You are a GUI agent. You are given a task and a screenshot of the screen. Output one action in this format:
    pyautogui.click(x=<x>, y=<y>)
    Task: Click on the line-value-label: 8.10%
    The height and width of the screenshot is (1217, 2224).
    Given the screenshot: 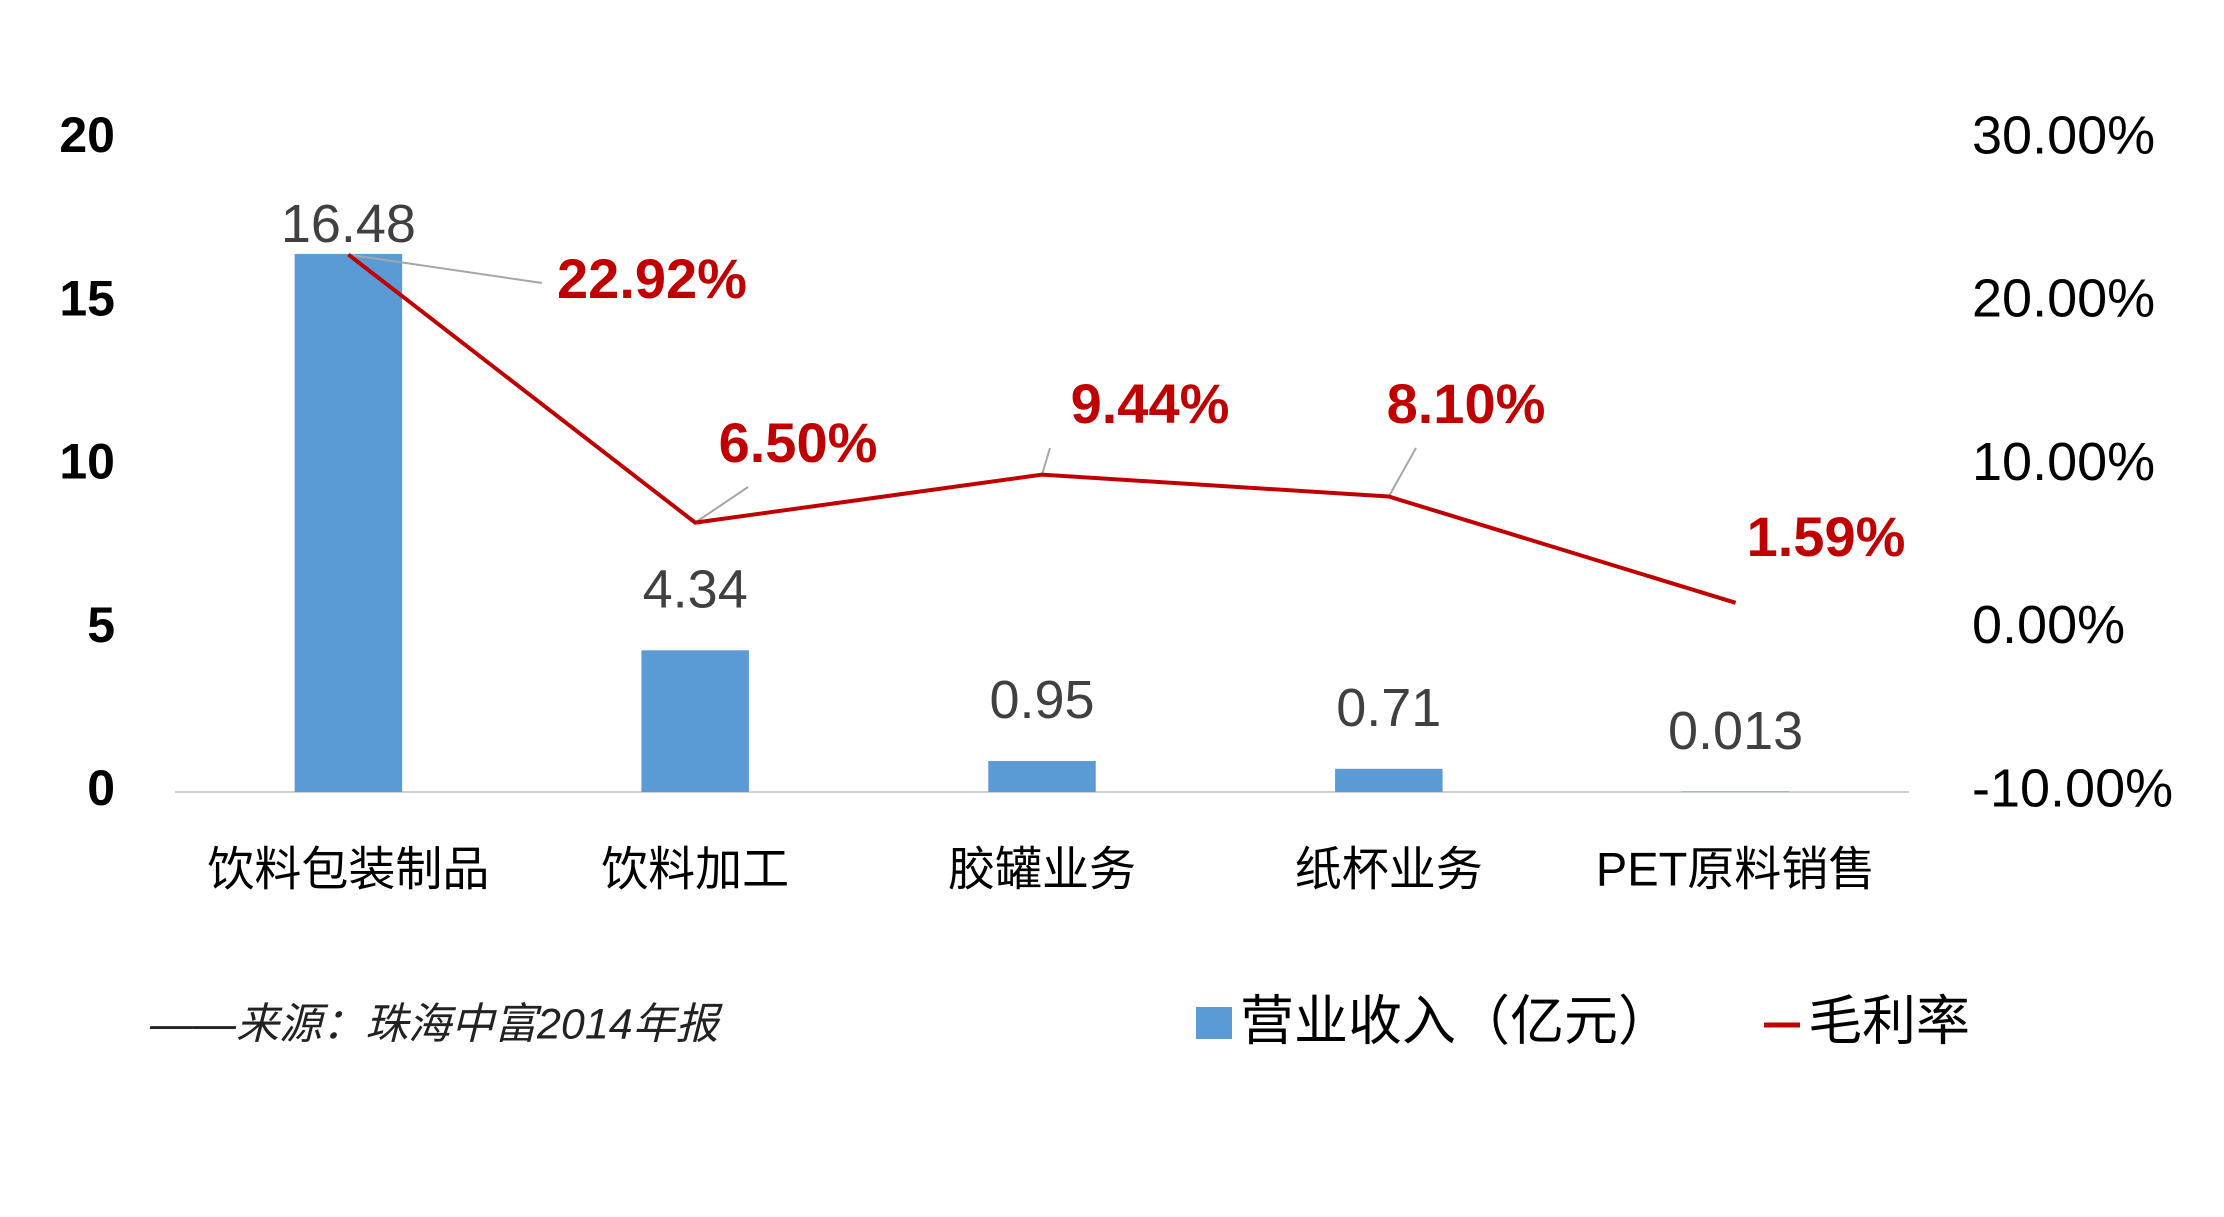 What is the action you would take?
    pyautogui.click(x=1466, y=403)
    